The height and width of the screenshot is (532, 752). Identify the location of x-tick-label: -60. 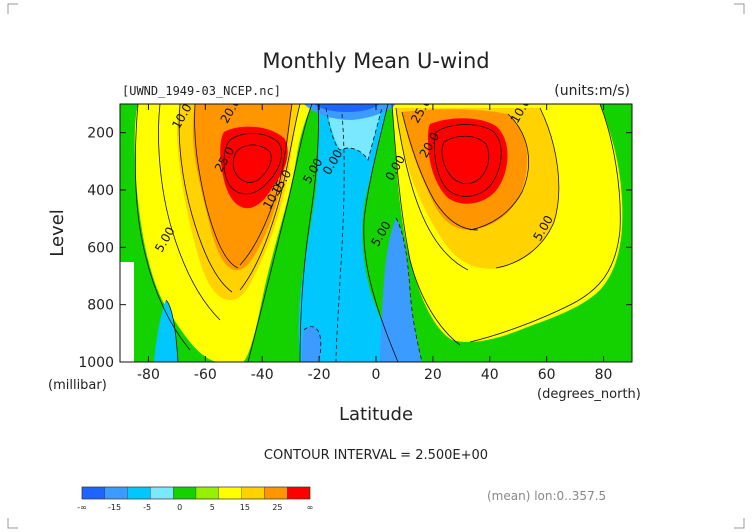
(205, 375).